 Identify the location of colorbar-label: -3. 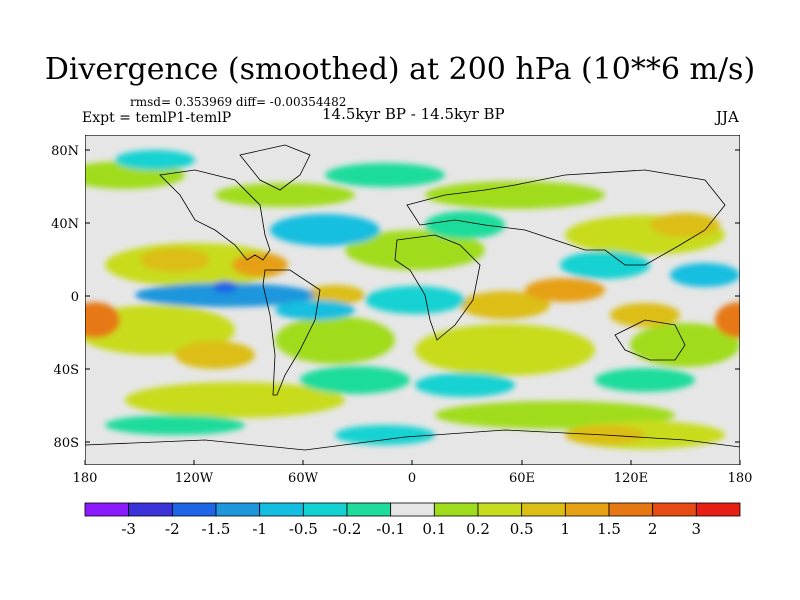
(128, 529).